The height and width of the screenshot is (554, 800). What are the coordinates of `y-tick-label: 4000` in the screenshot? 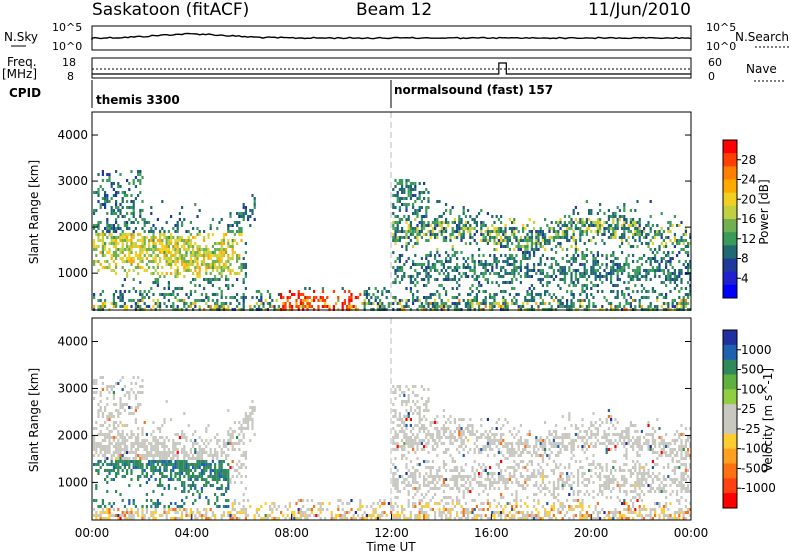 It's located at (72, 135).